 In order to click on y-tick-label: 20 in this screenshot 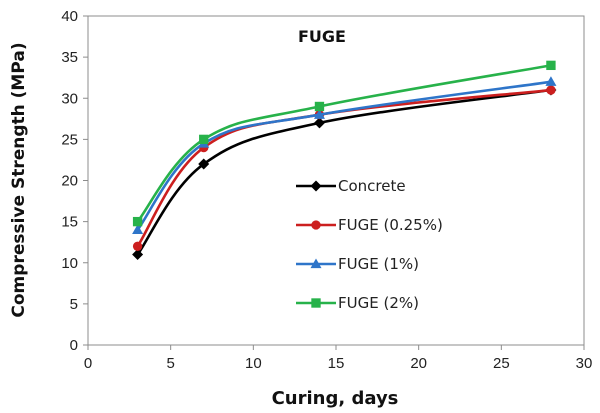, I will do `click(69, 181)`.